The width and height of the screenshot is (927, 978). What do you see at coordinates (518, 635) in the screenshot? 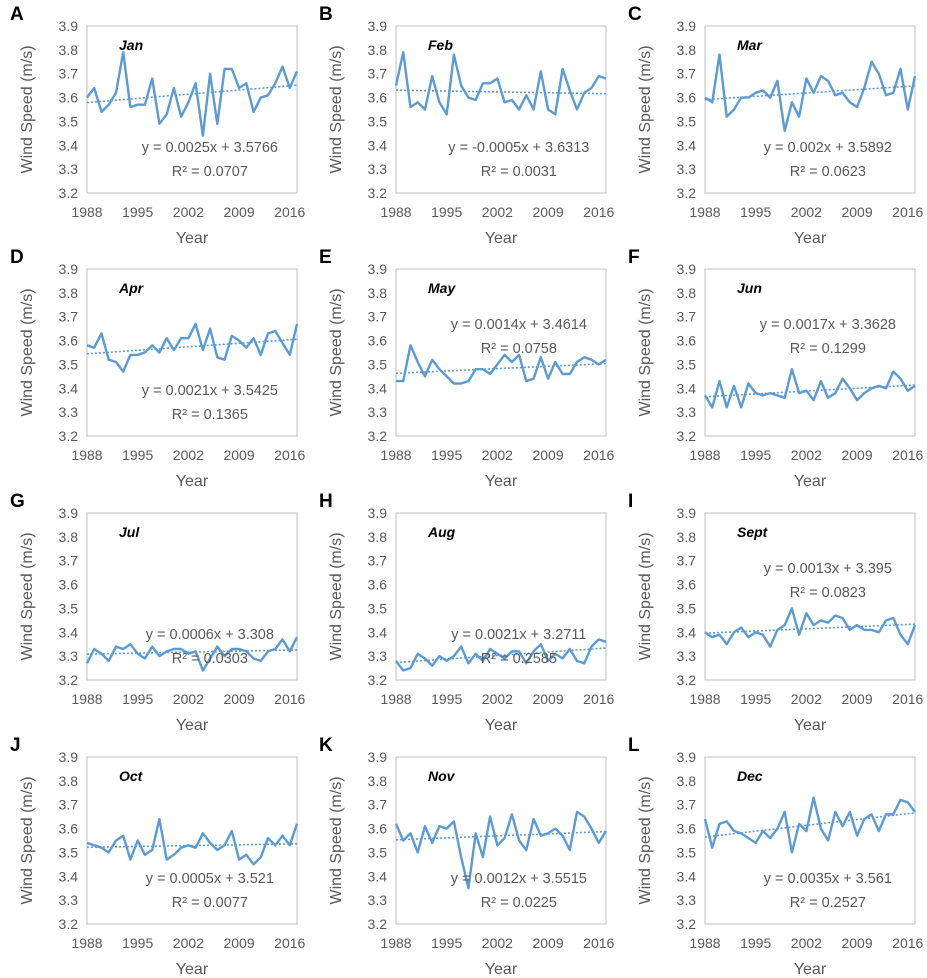
I see `trend-equation: y = 0.0021x + 3.2711` at bounding box center [518, 635].